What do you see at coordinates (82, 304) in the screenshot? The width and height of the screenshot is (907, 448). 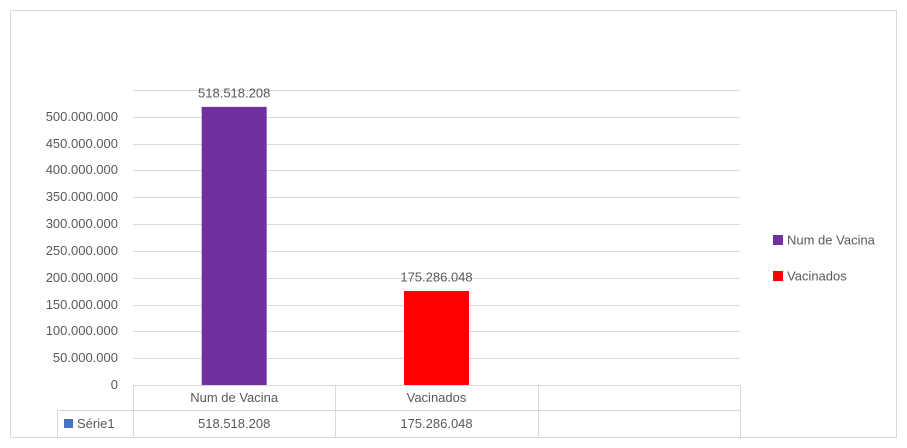 I see `y-tick-label: 150.000.000` at bounding box center [82, 304].